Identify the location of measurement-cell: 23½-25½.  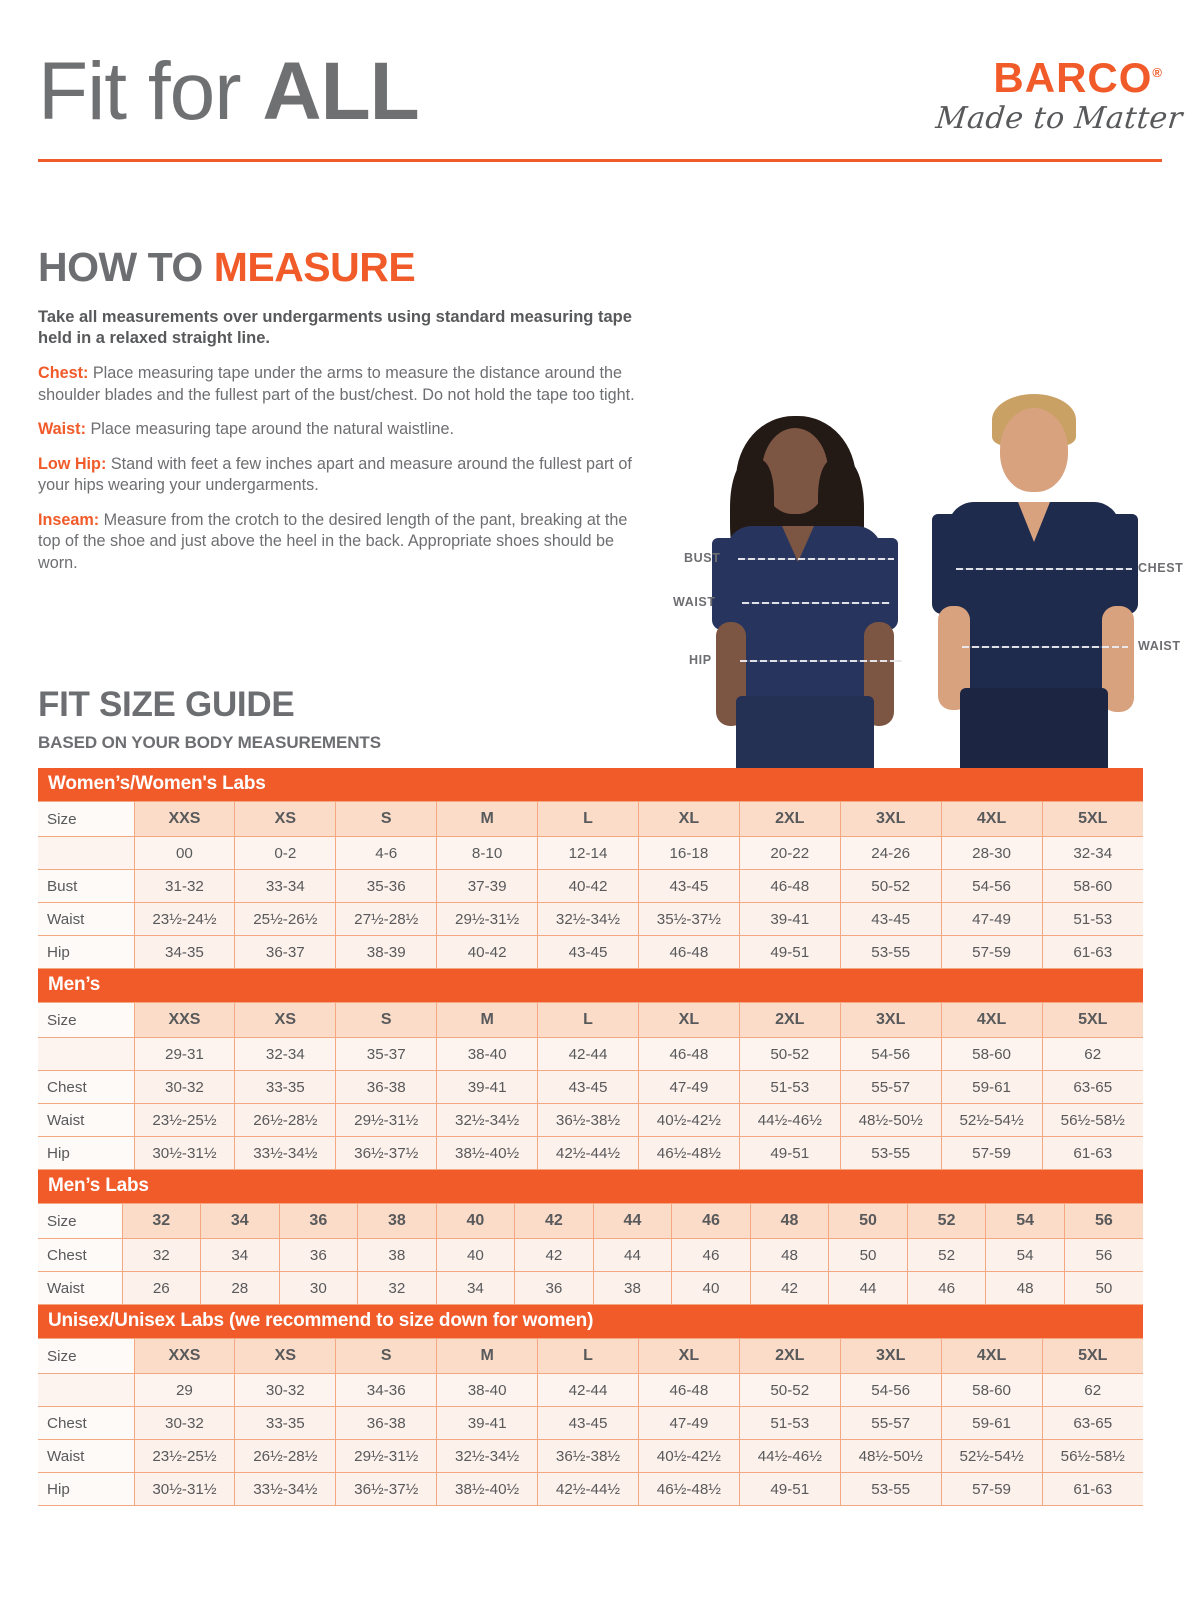
(184, 1120).